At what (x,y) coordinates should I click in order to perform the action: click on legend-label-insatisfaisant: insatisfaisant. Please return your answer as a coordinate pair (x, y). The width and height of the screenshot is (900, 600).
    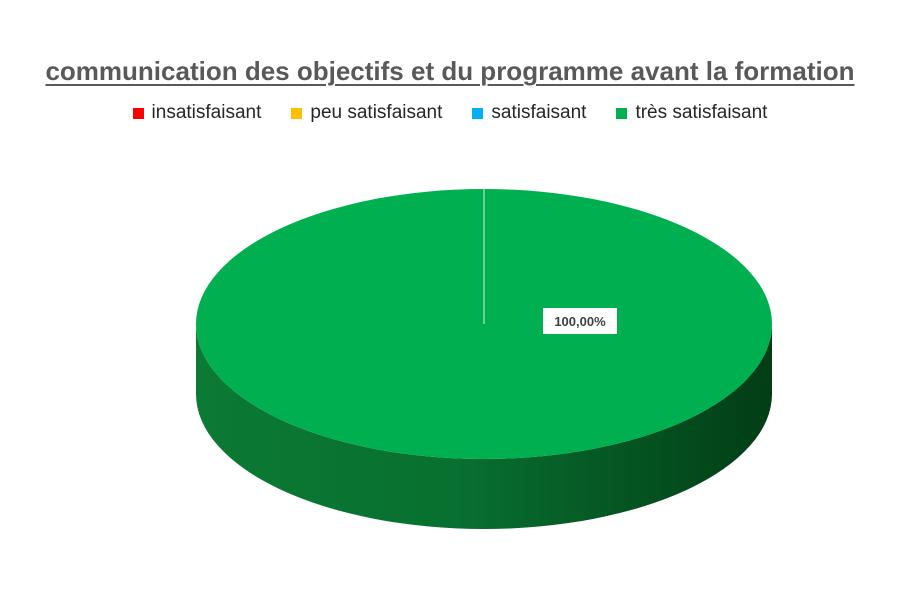
    Looking at the image, I should click on (206, 112).